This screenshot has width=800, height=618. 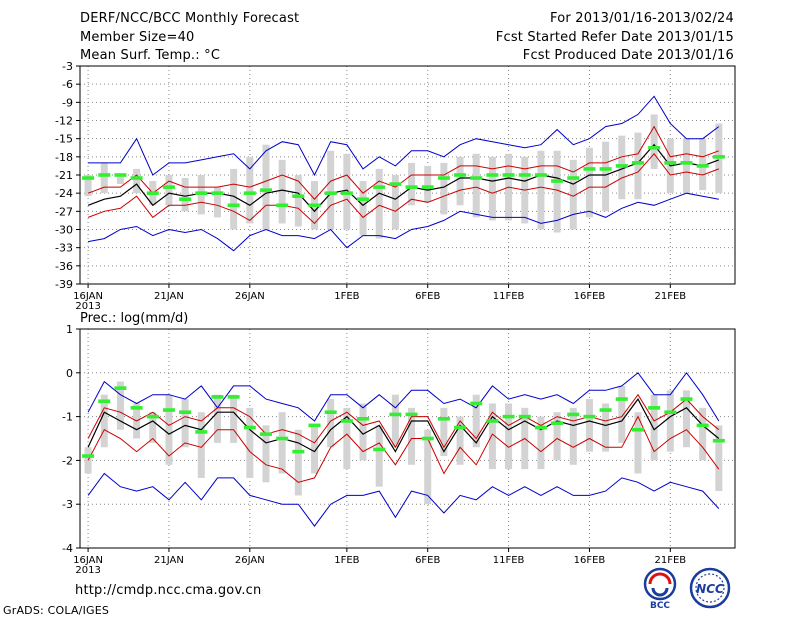 I want to click on y-tick-label: -9, so click(x=67, y=102).